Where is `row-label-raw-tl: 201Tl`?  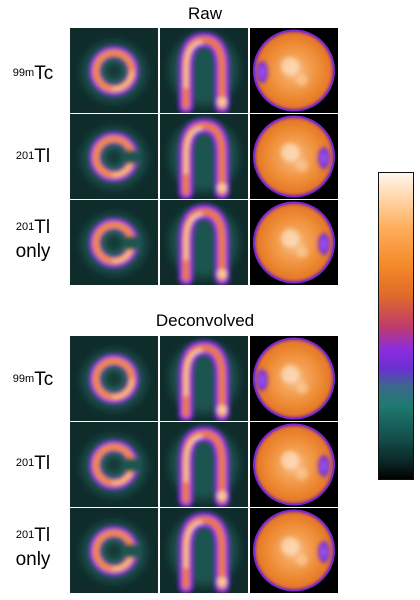 row-label-raw-tl: 201Tl is located at coordinates (33, 156).